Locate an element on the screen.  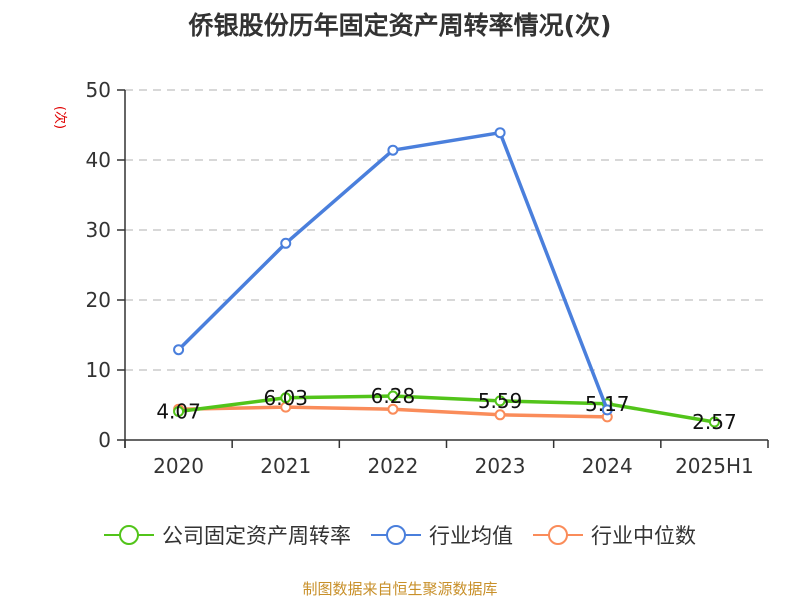
data-label: 6.03 is located at coordinates (285, 398).